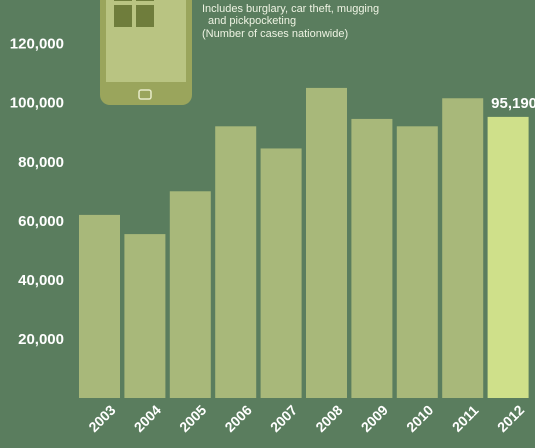 Image resolution: width=535 pixels, height=448 pixels. I want to click on home-button, so click(145, 94).